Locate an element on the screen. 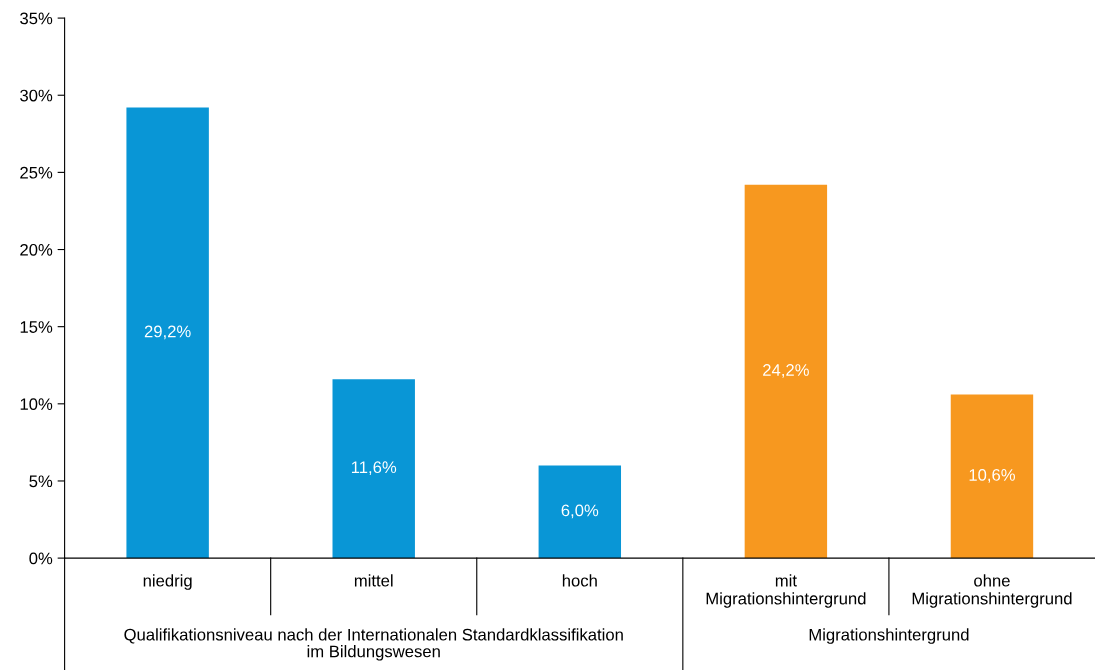 The image size is (1095, 670). data-label: 6,0% is located at coordinates (580, 511).